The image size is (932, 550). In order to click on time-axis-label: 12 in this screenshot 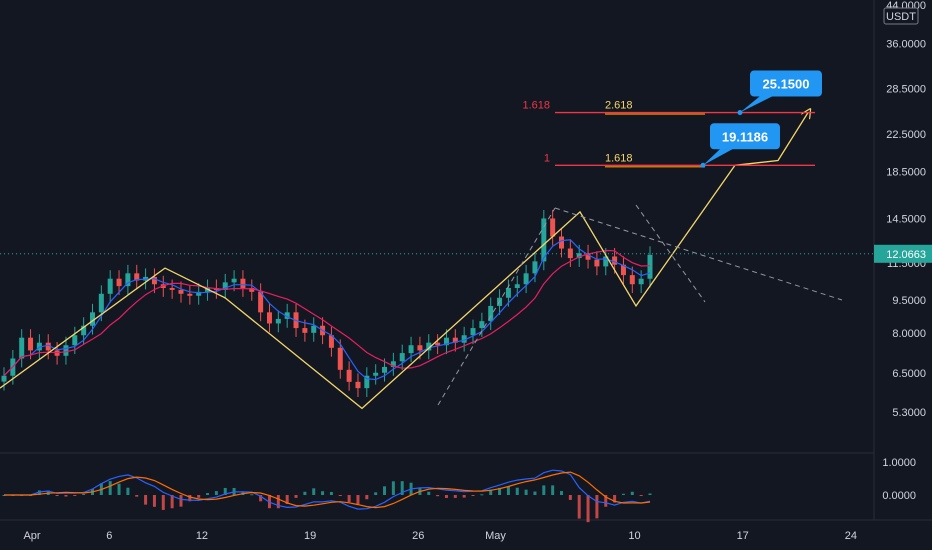, I will do `click(202, 536)`.